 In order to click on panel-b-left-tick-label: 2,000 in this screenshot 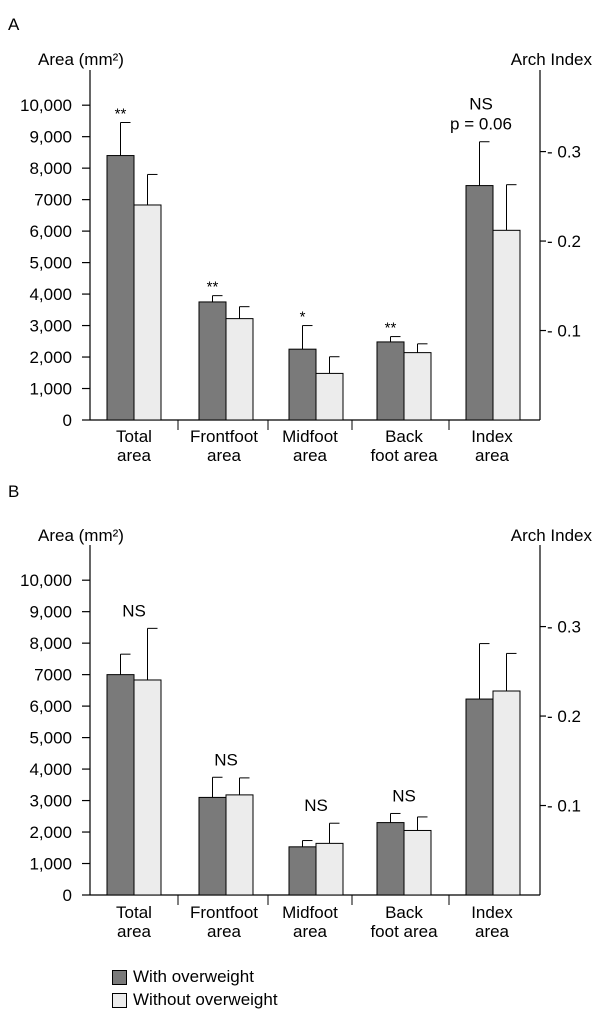, I will do `click(50, 832)`.